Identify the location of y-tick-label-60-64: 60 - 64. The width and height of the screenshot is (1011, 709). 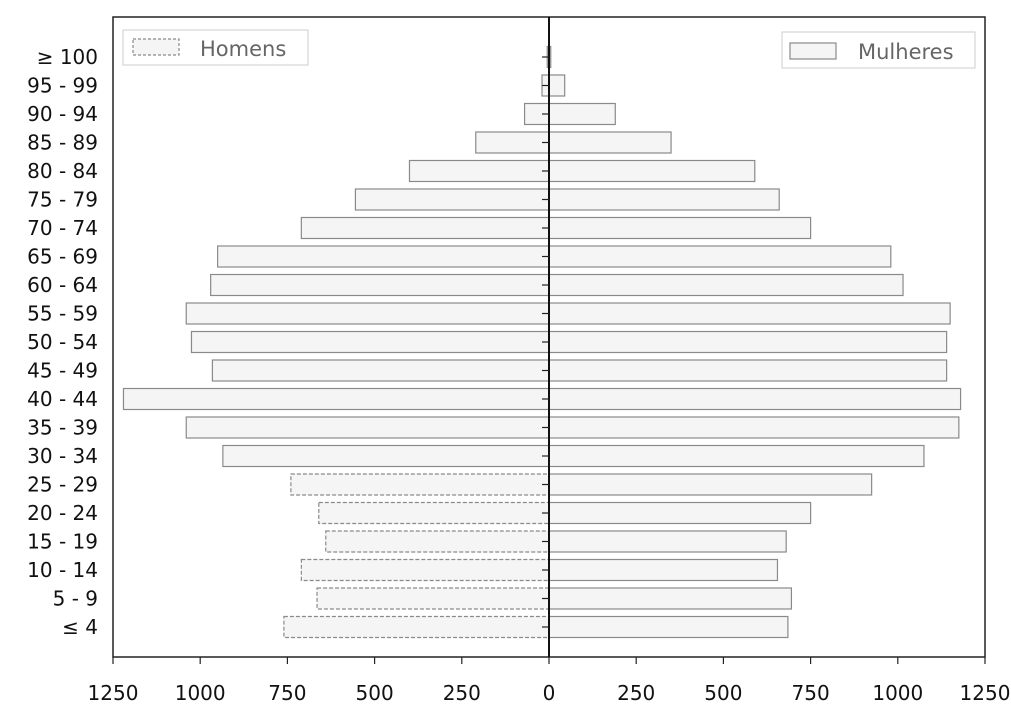
(62, 285).